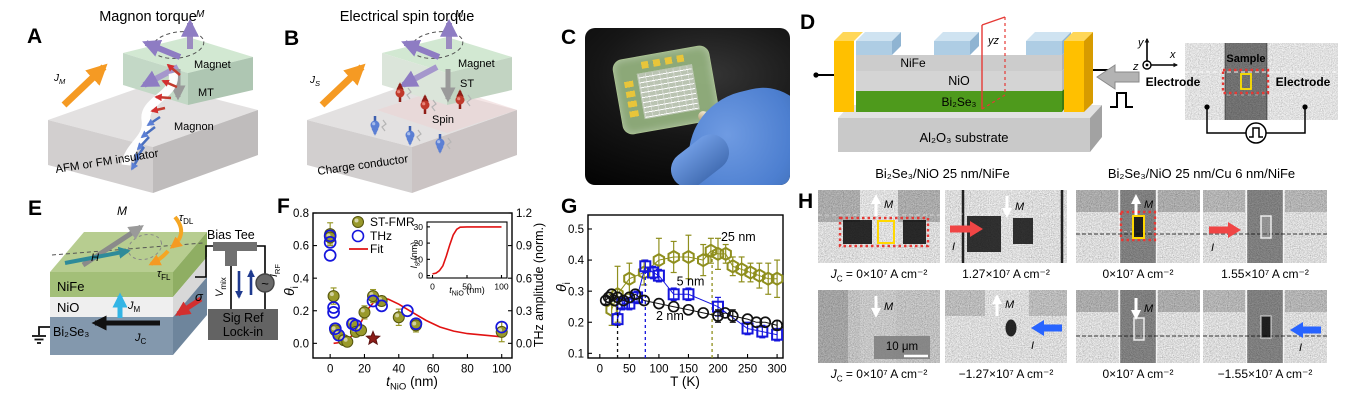 This screenshot has height=403, width=1349. I want to click on nife-front, so click(111, 284).